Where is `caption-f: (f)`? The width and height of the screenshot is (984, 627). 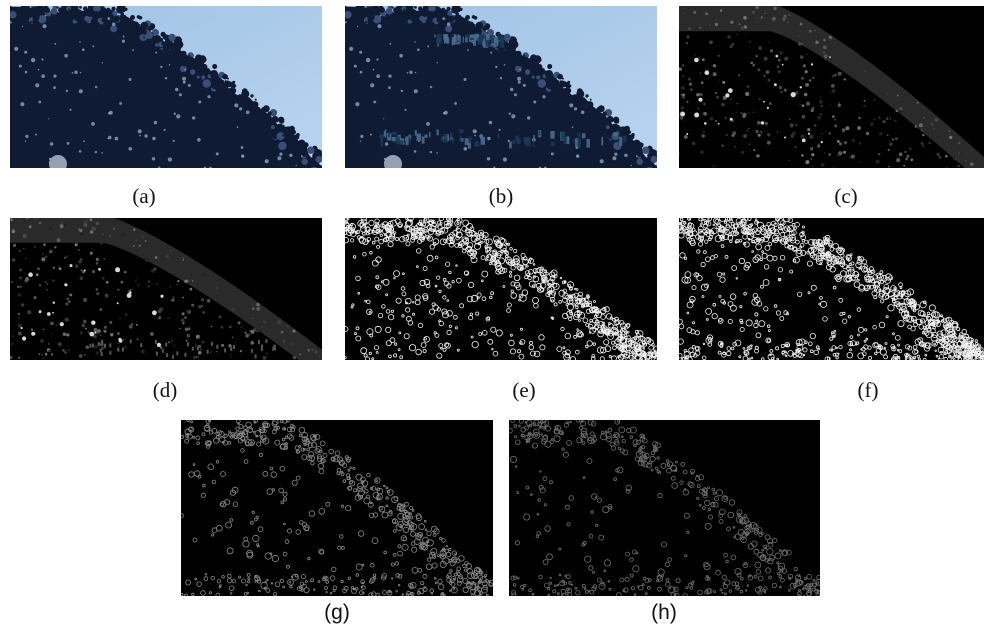
caption-f: (f) is located at coordinates (868, 390).